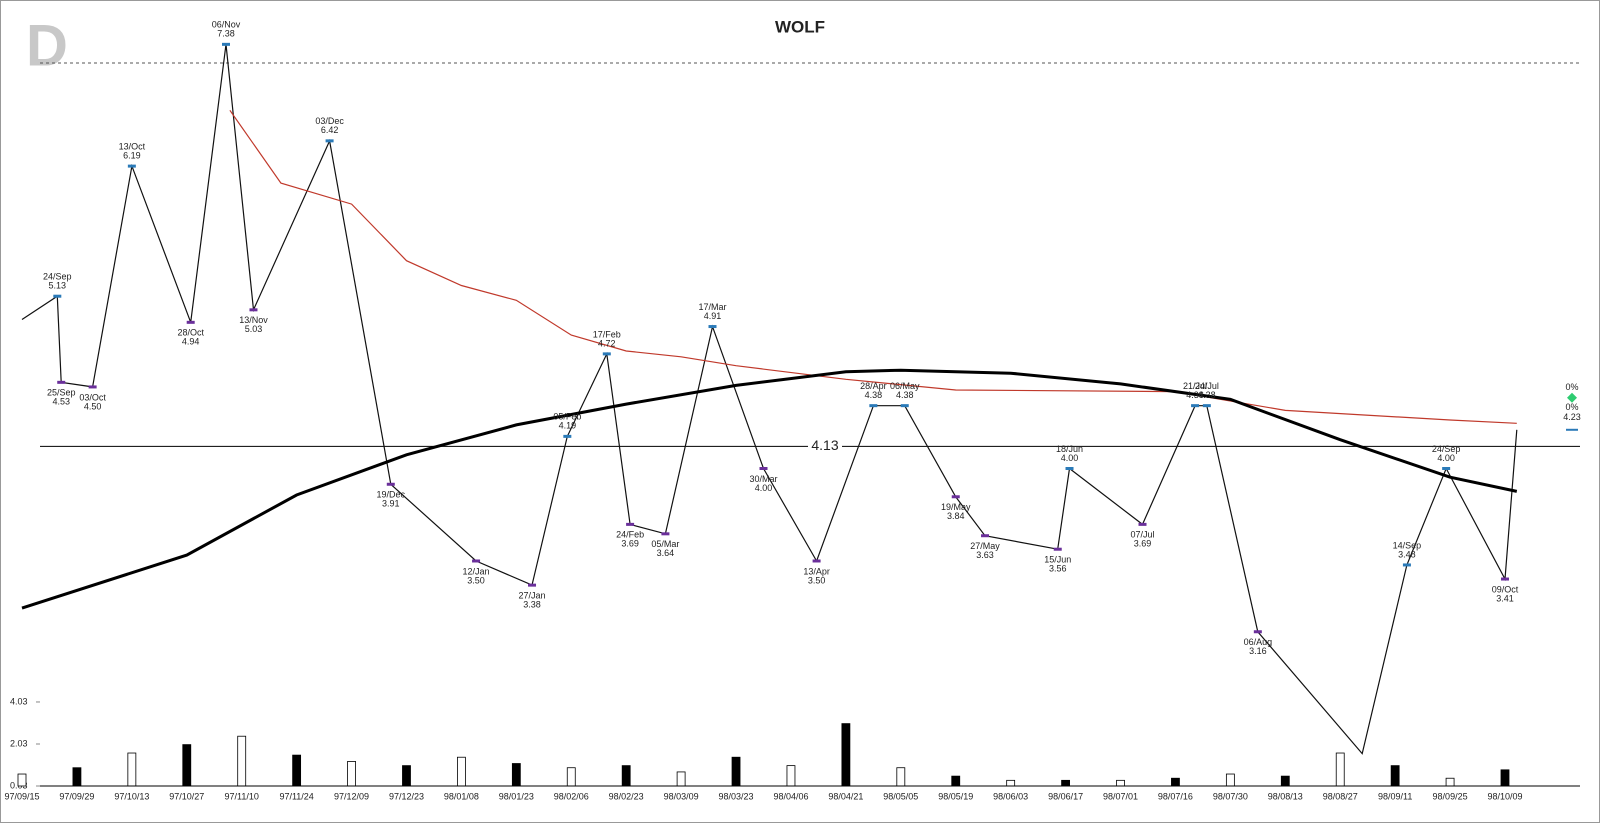  Describe the element at coordinates (532, 596) in the screenshot. I see `pivot-date: 27/Jan` at that location.